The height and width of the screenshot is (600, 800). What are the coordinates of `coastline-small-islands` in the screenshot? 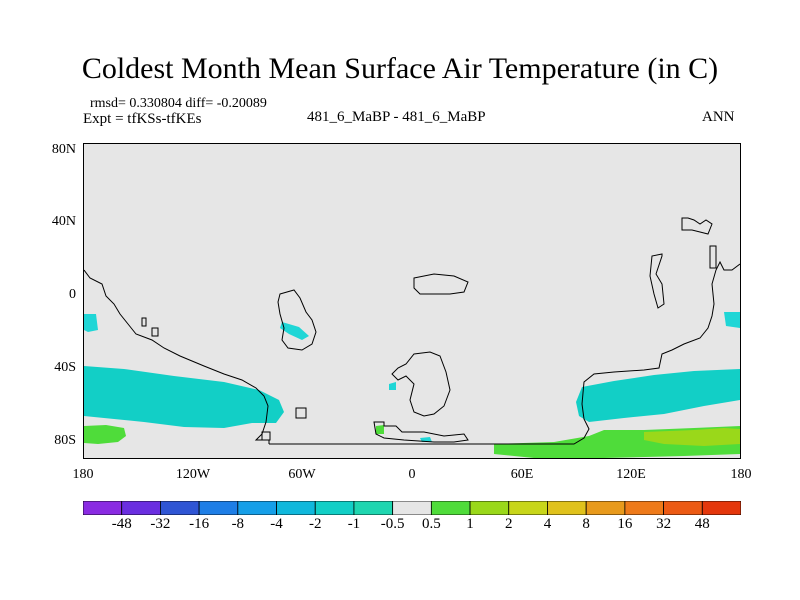 It's located at (224, 368).